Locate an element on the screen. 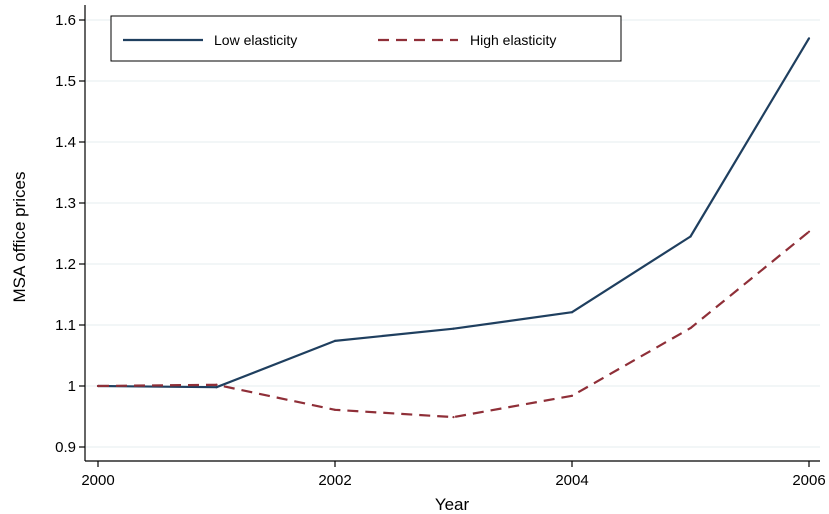 This screenshot has width=829, height=514. x-tick-label: 2004 is located at coordinates (571, 480).